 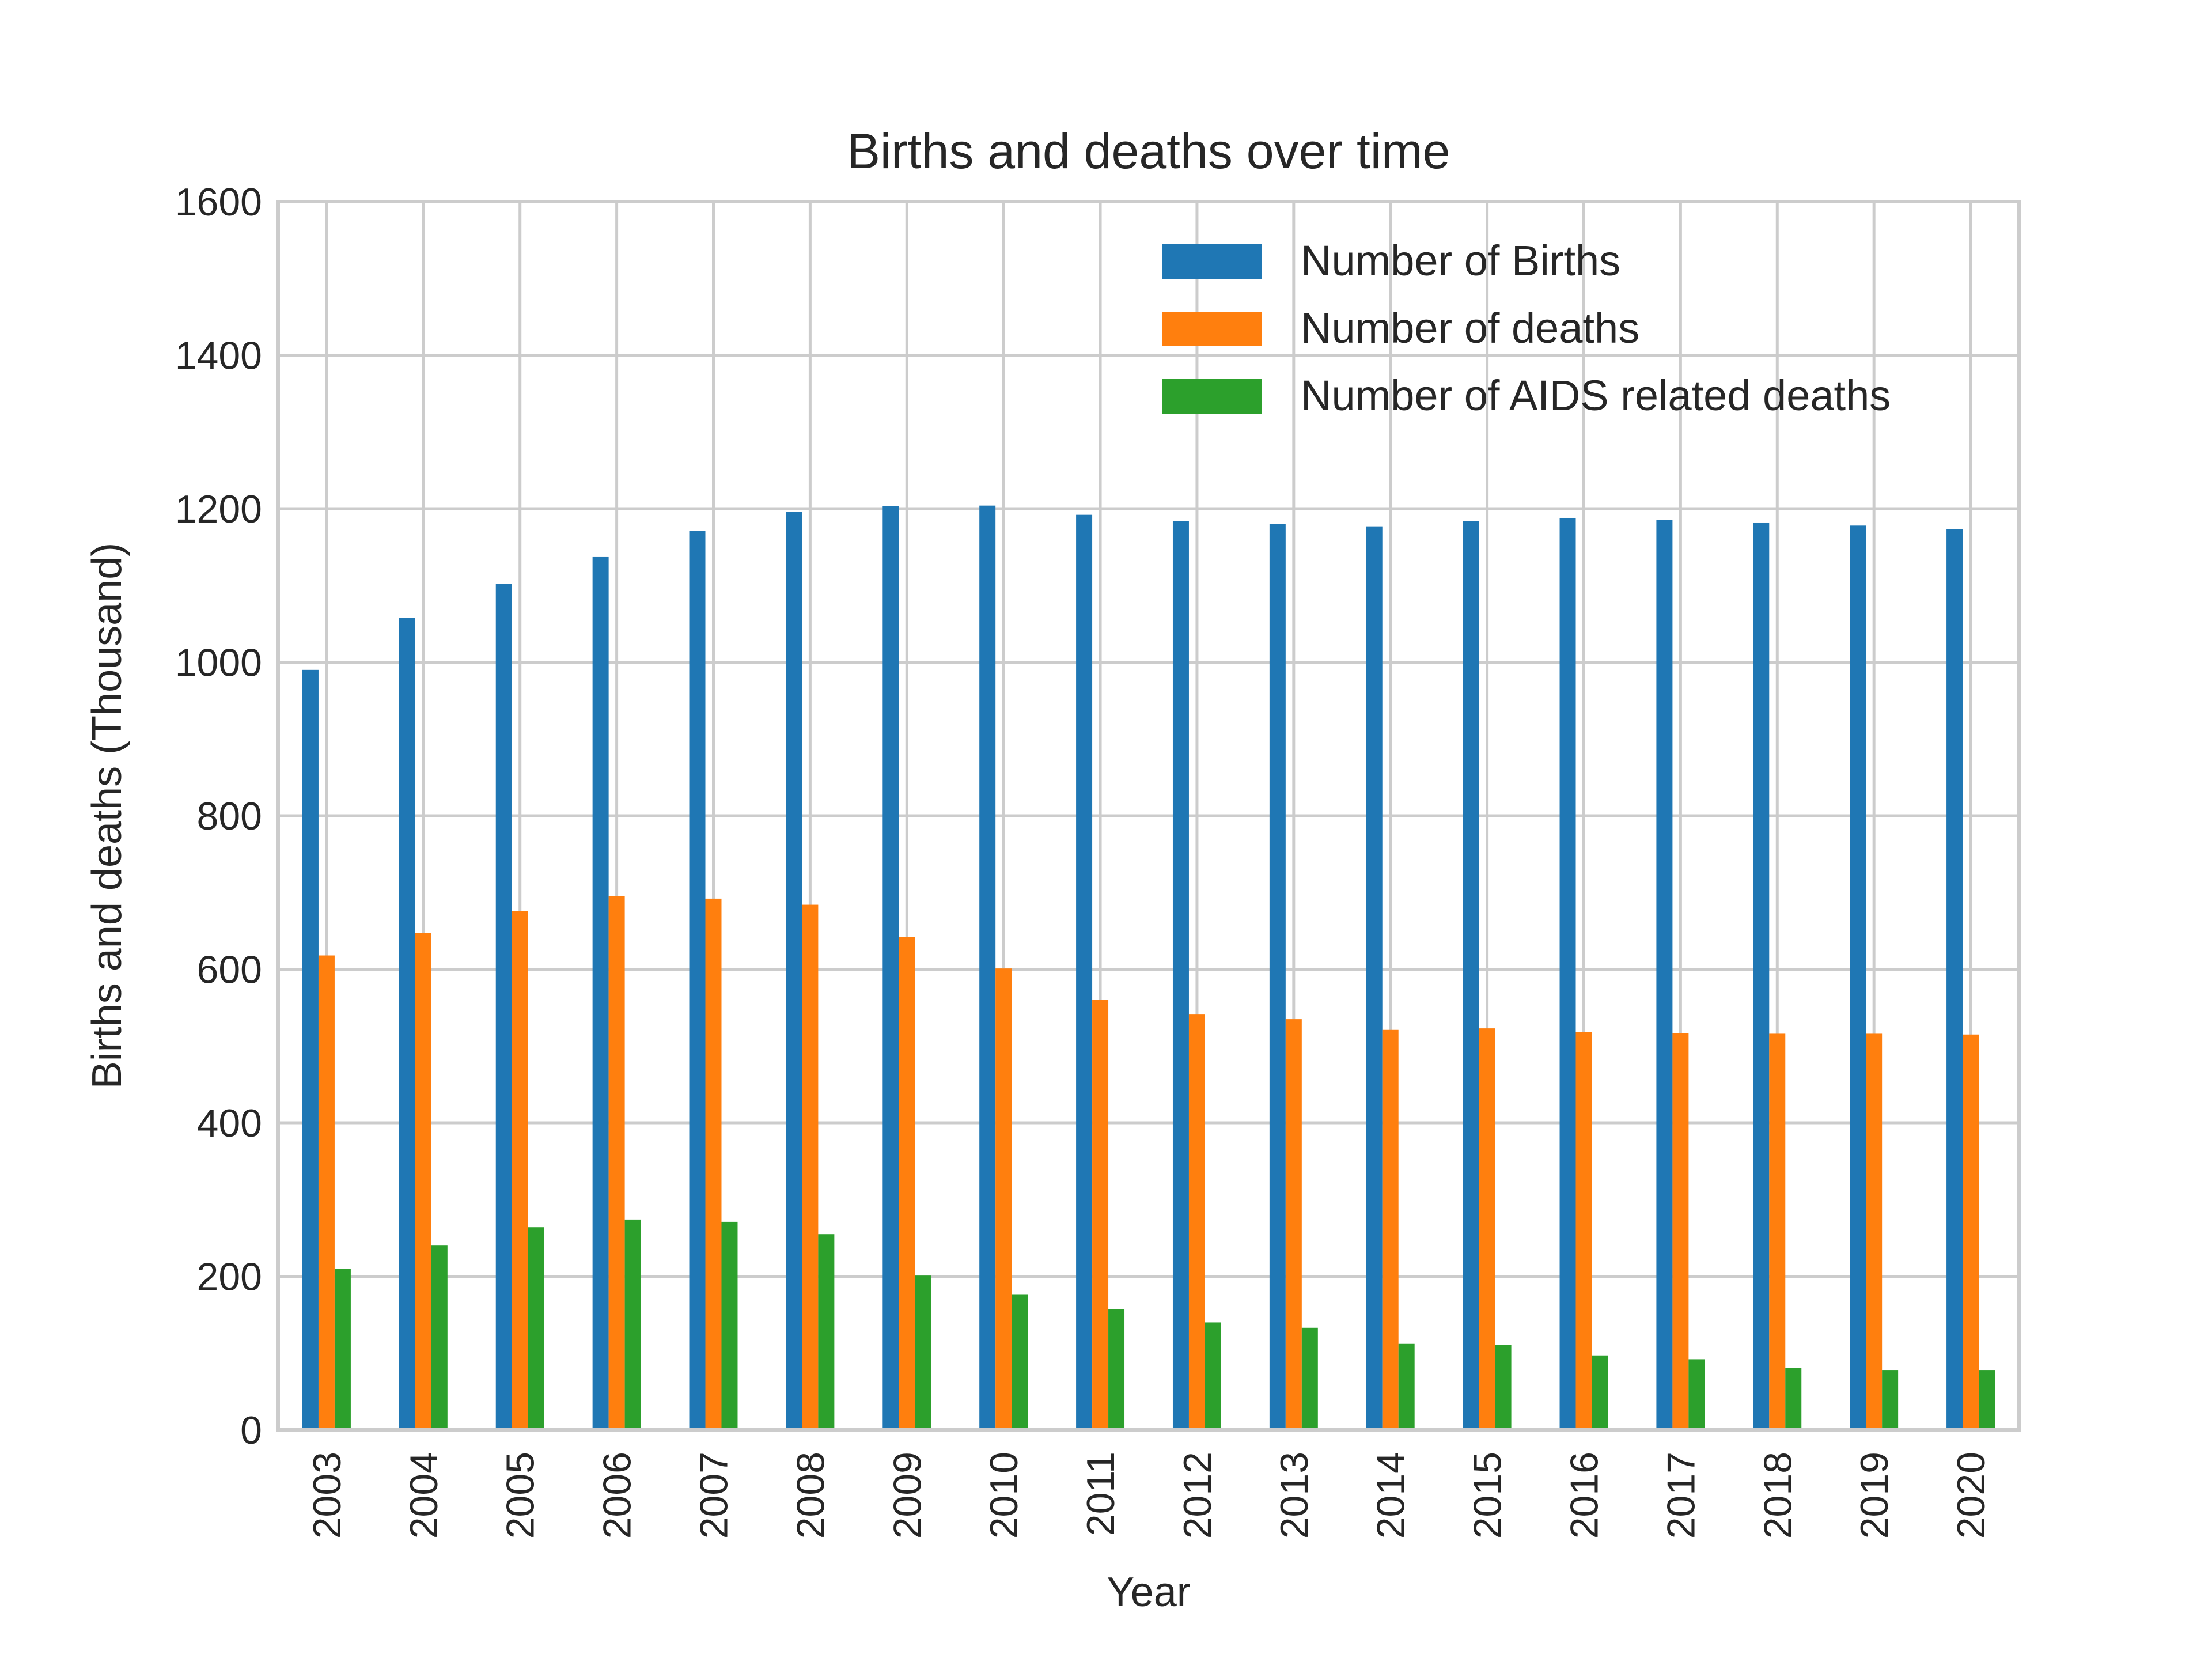 I want to click on y-axis-title: Births and deaths (Thousand), so click(x=107, y=816).